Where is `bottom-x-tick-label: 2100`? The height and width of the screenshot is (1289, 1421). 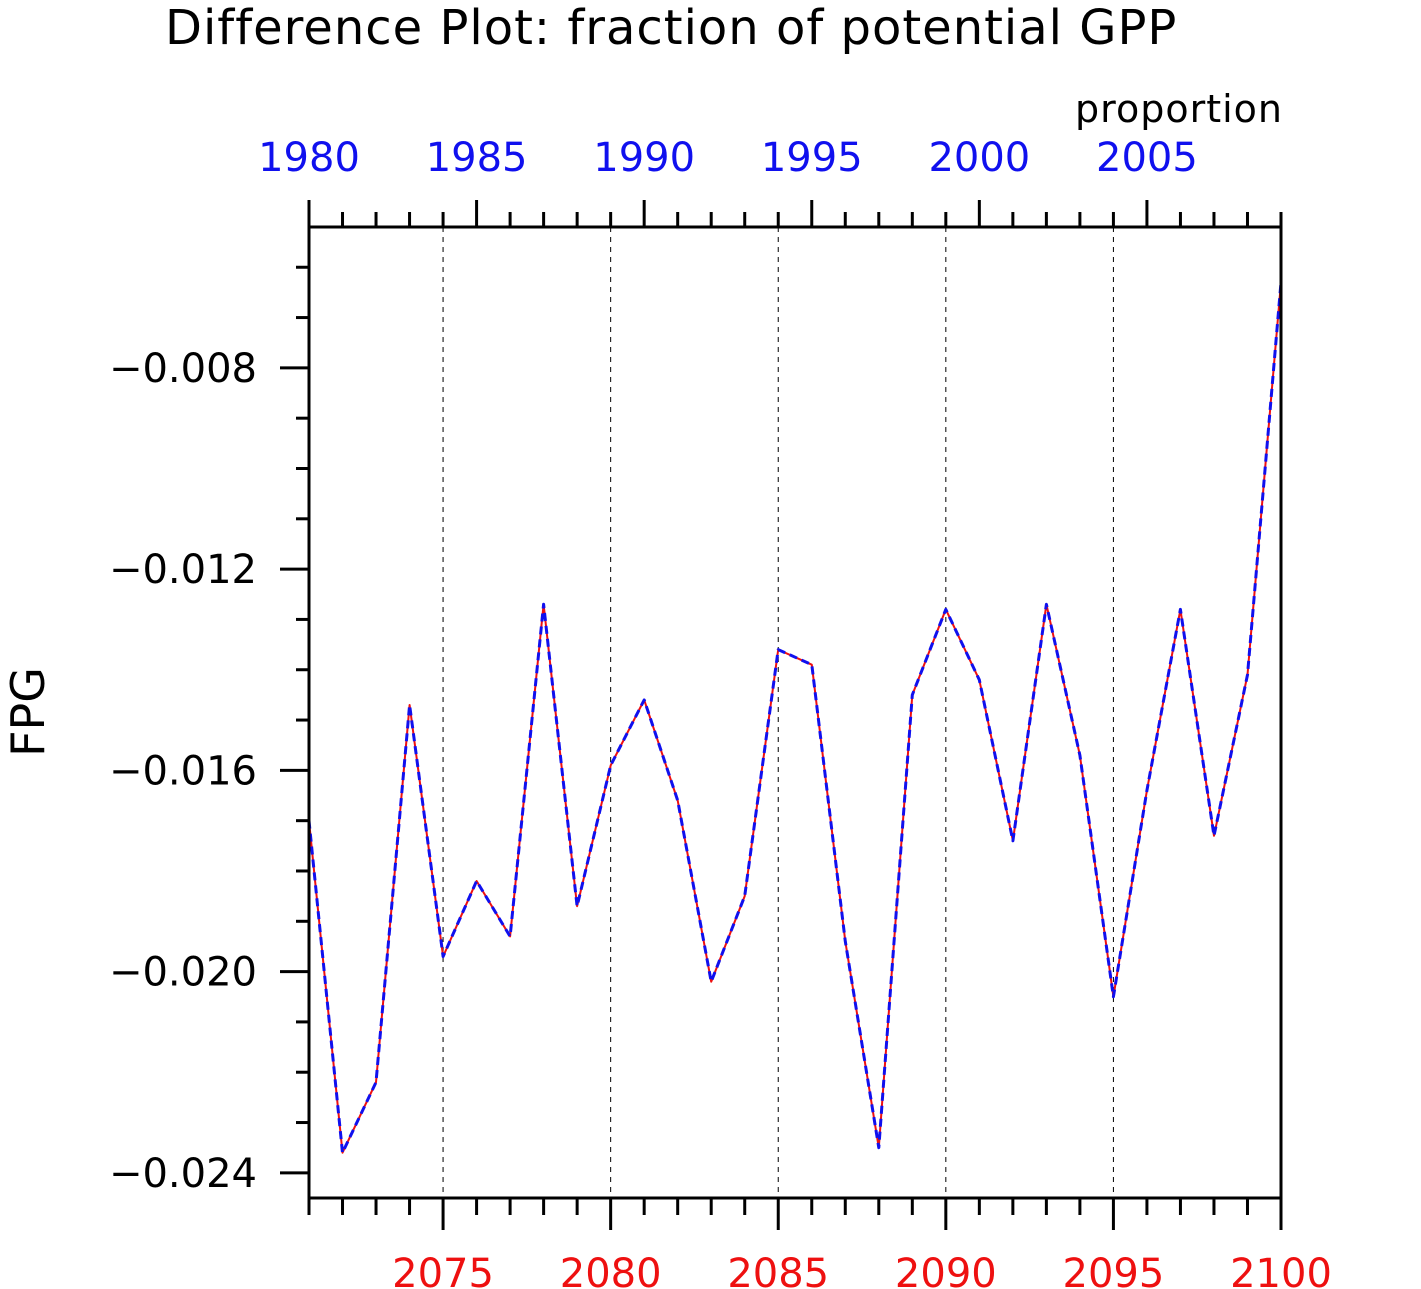
bottom-x-tick-label: 2100 is located at coordinates (1281, 1270).